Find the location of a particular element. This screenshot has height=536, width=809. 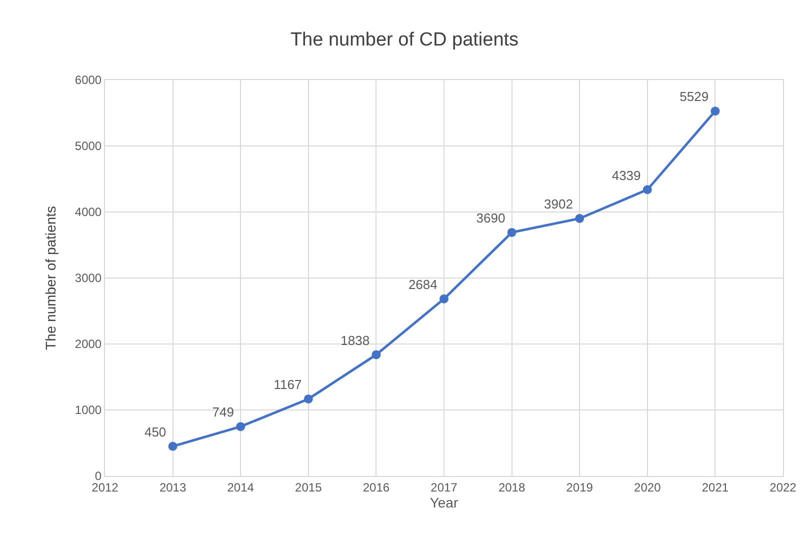

x-tick-label: 2018 is located at coordinates (512, 487).